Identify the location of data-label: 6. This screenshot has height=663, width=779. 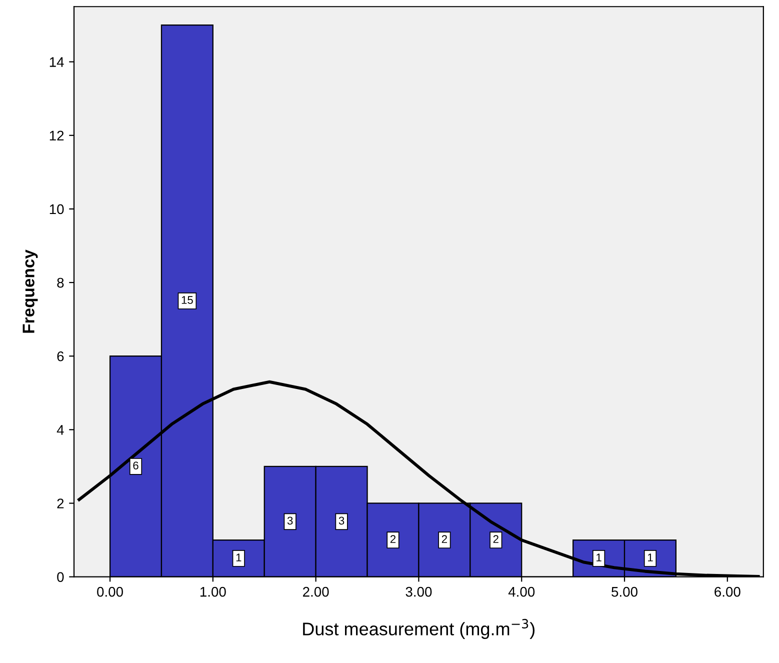
(135, 466).